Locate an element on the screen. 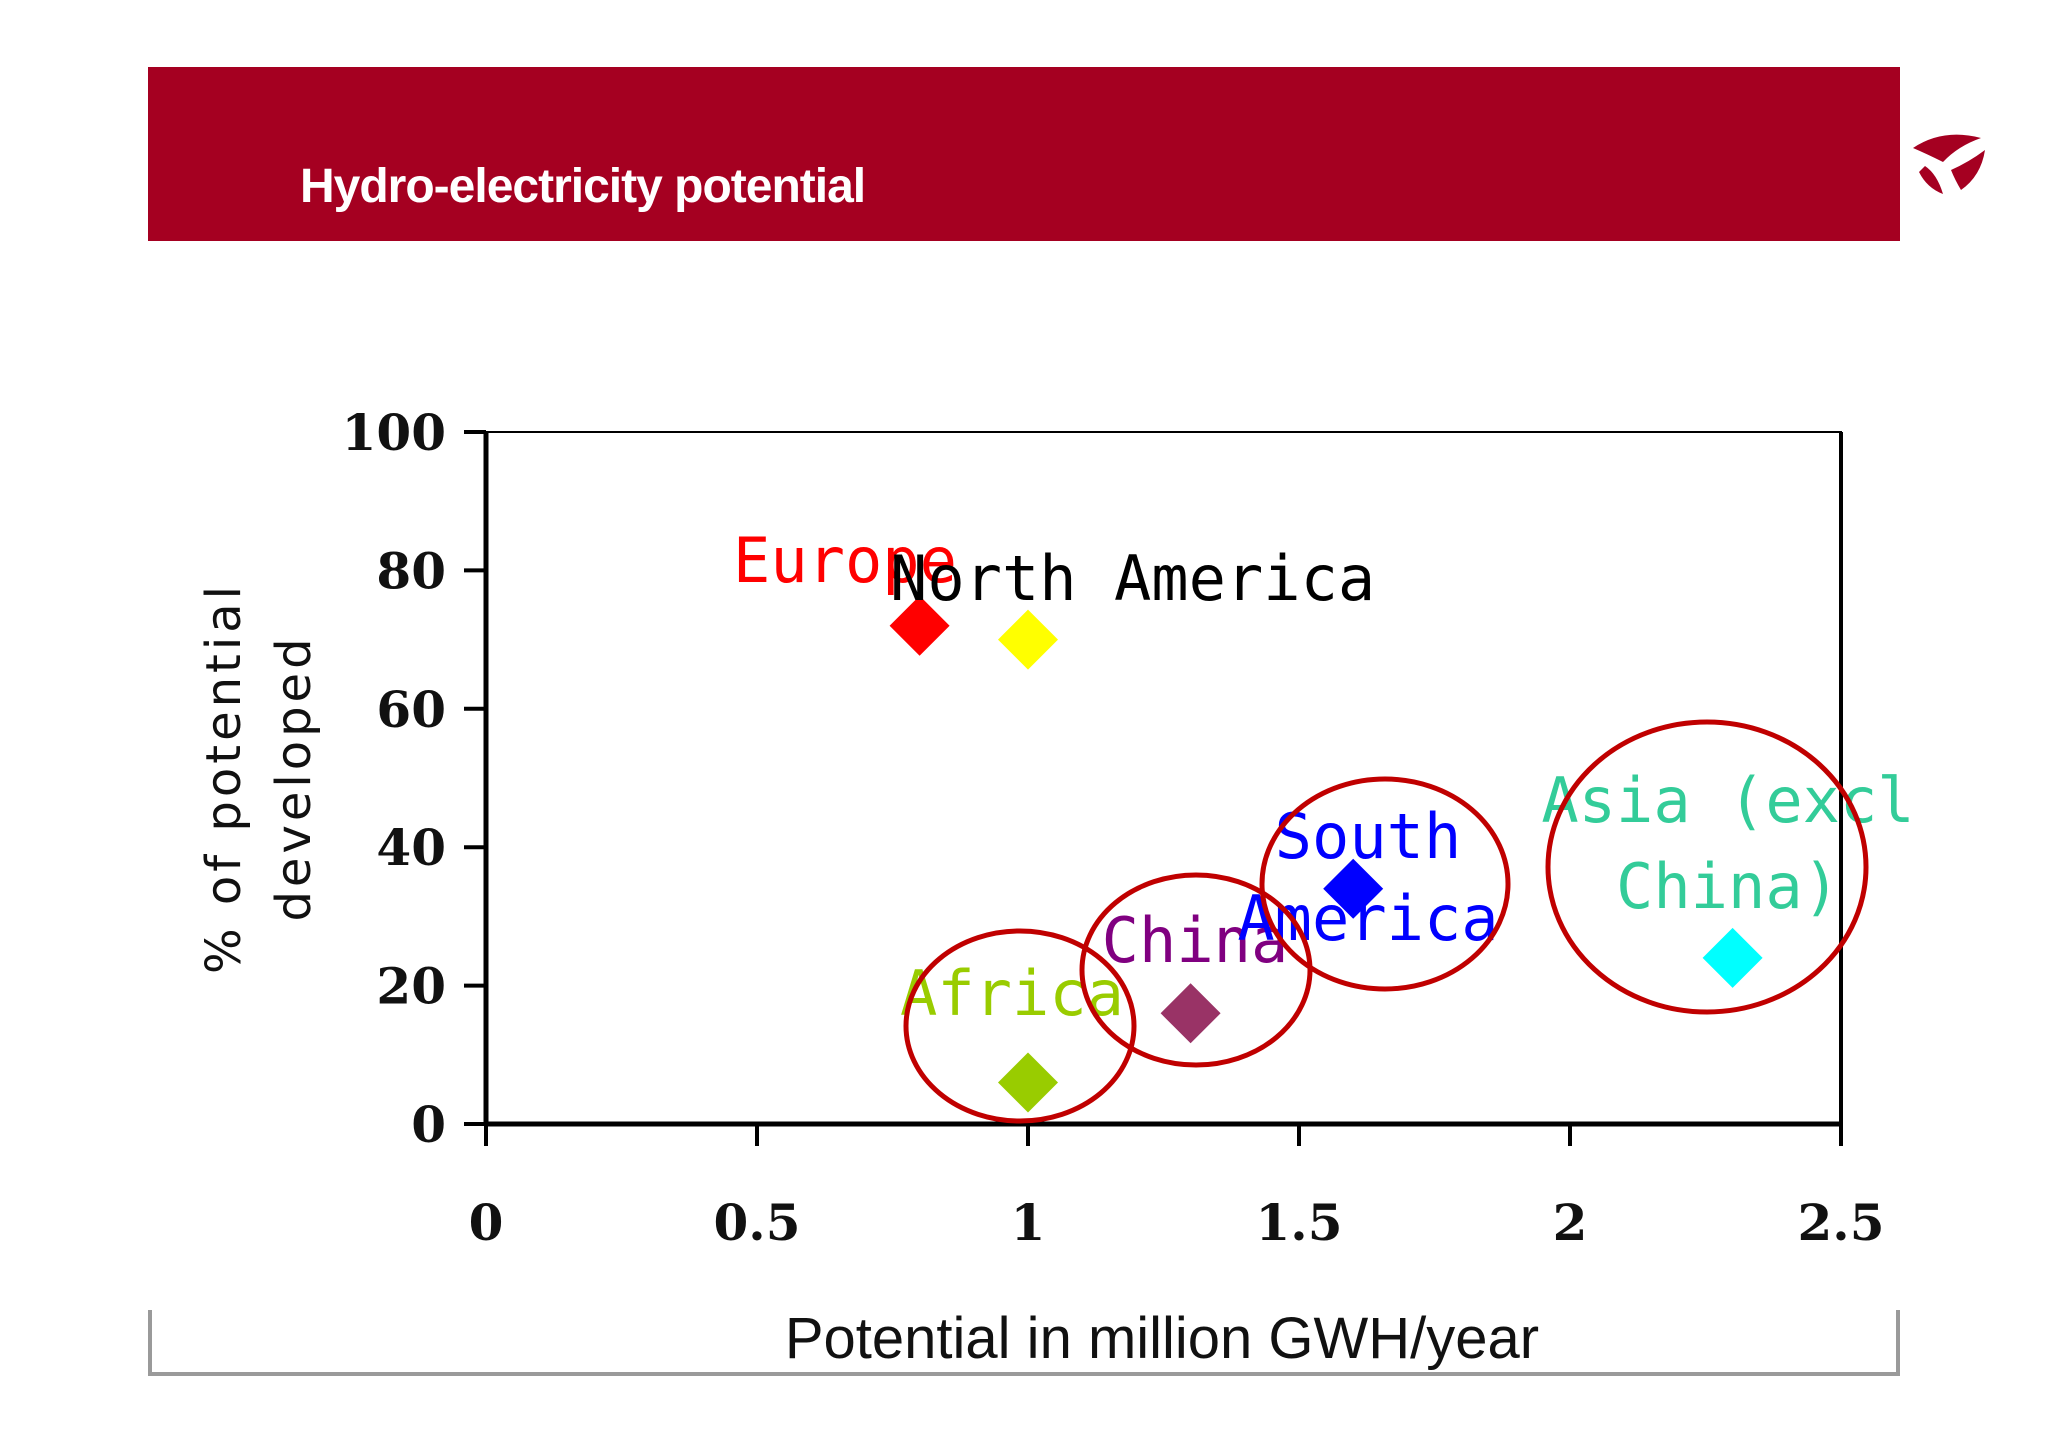 This screenshot has width=2048, height=1447. point-marker-europe is located at coordinates (919, 625).